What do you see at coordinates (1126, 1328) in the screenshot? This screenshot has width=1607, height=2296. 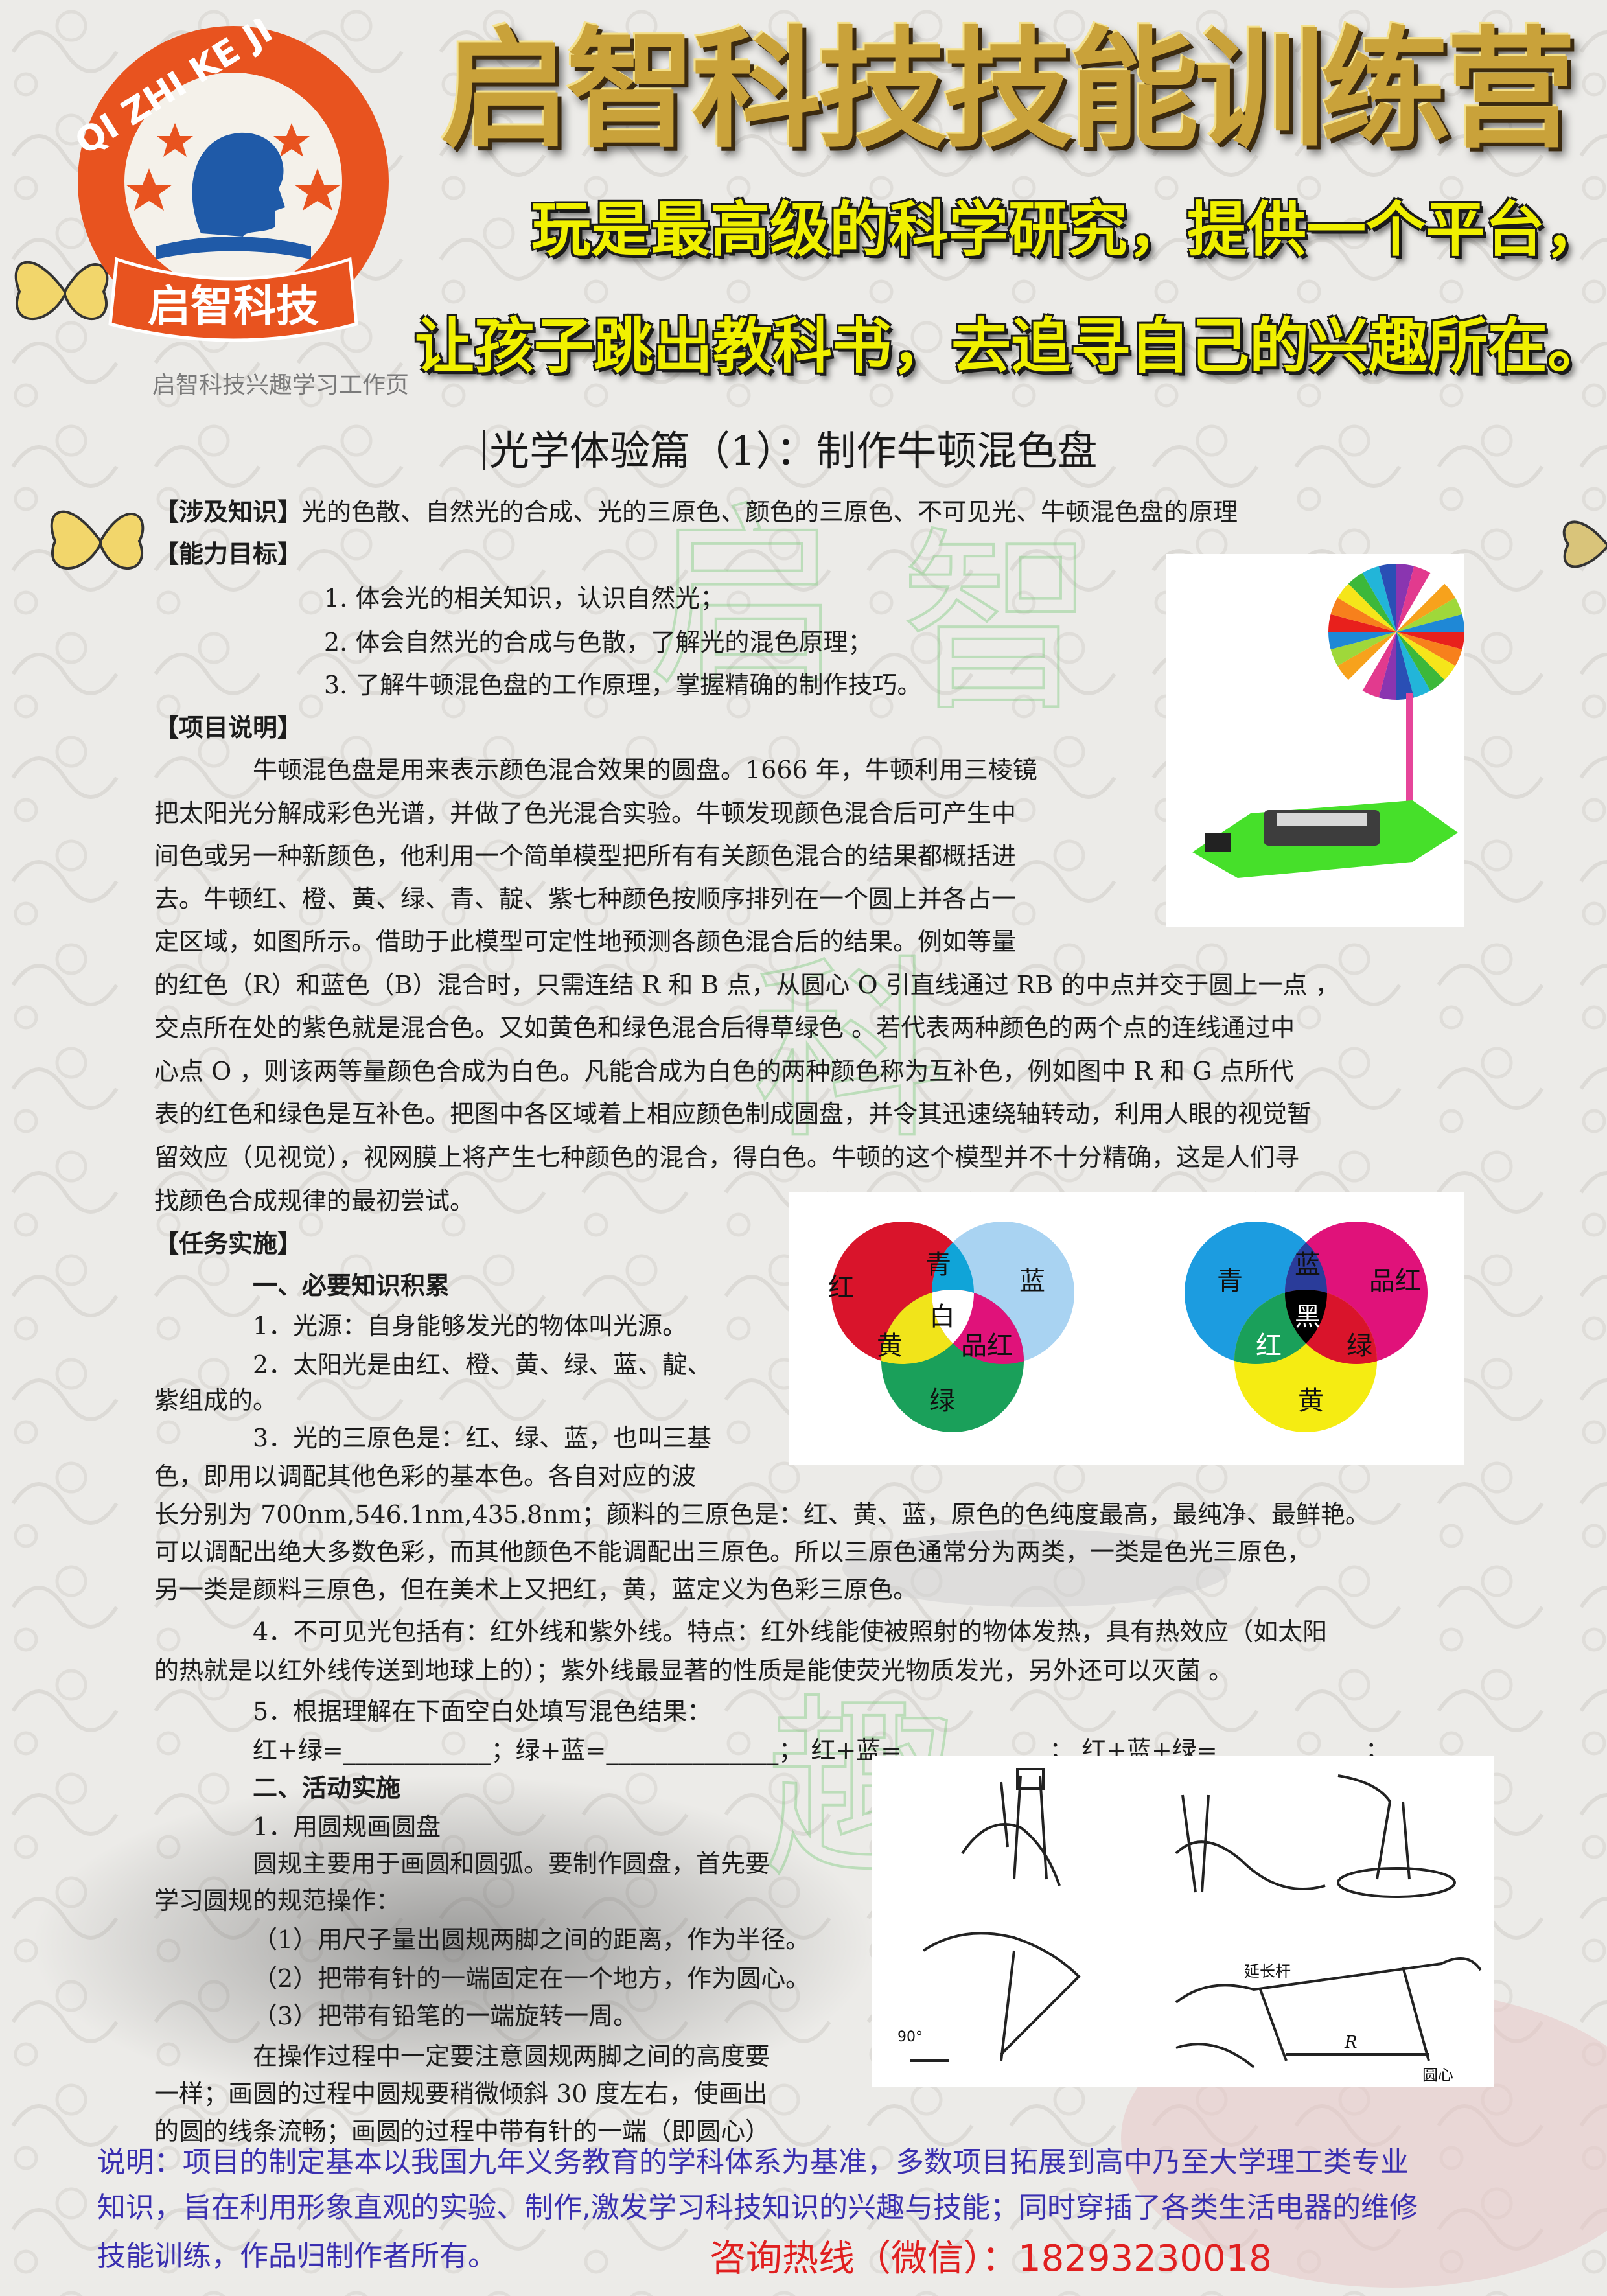 I see `venn-diagrams: 红 青 蓝 白 黄 品红 绿 青 蓝 品红 黑 红 绿 黄` at bounding box center [1126, 1328].